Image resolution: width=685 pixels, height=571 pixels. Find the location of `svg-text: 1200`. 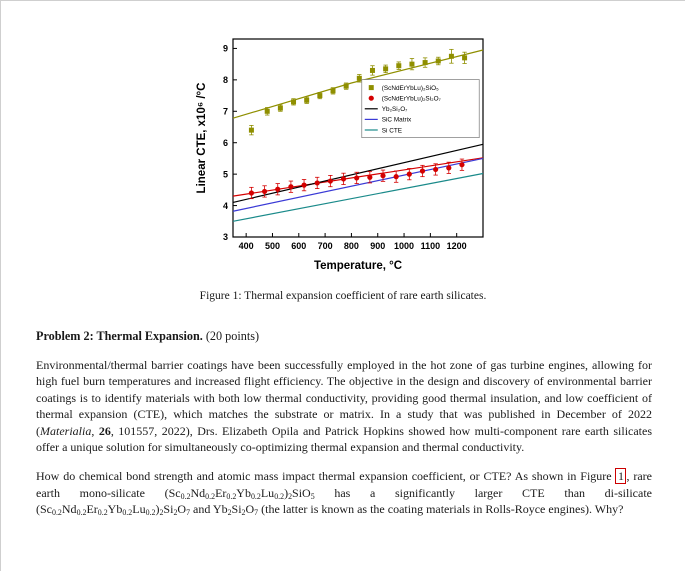

svg-text: 1200 is located at coordinates (457, 246).